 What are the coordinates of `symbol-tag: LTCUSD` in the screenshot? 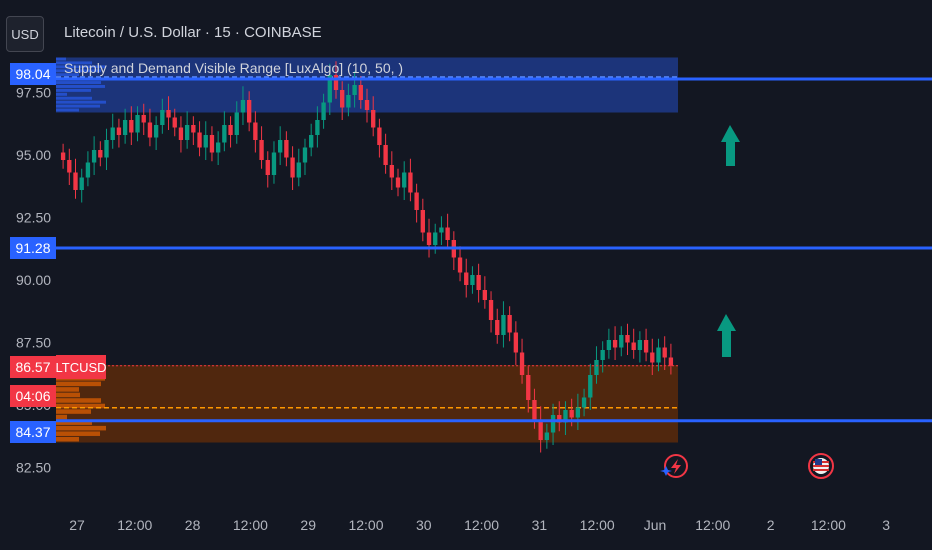 It's located at (81, 367).